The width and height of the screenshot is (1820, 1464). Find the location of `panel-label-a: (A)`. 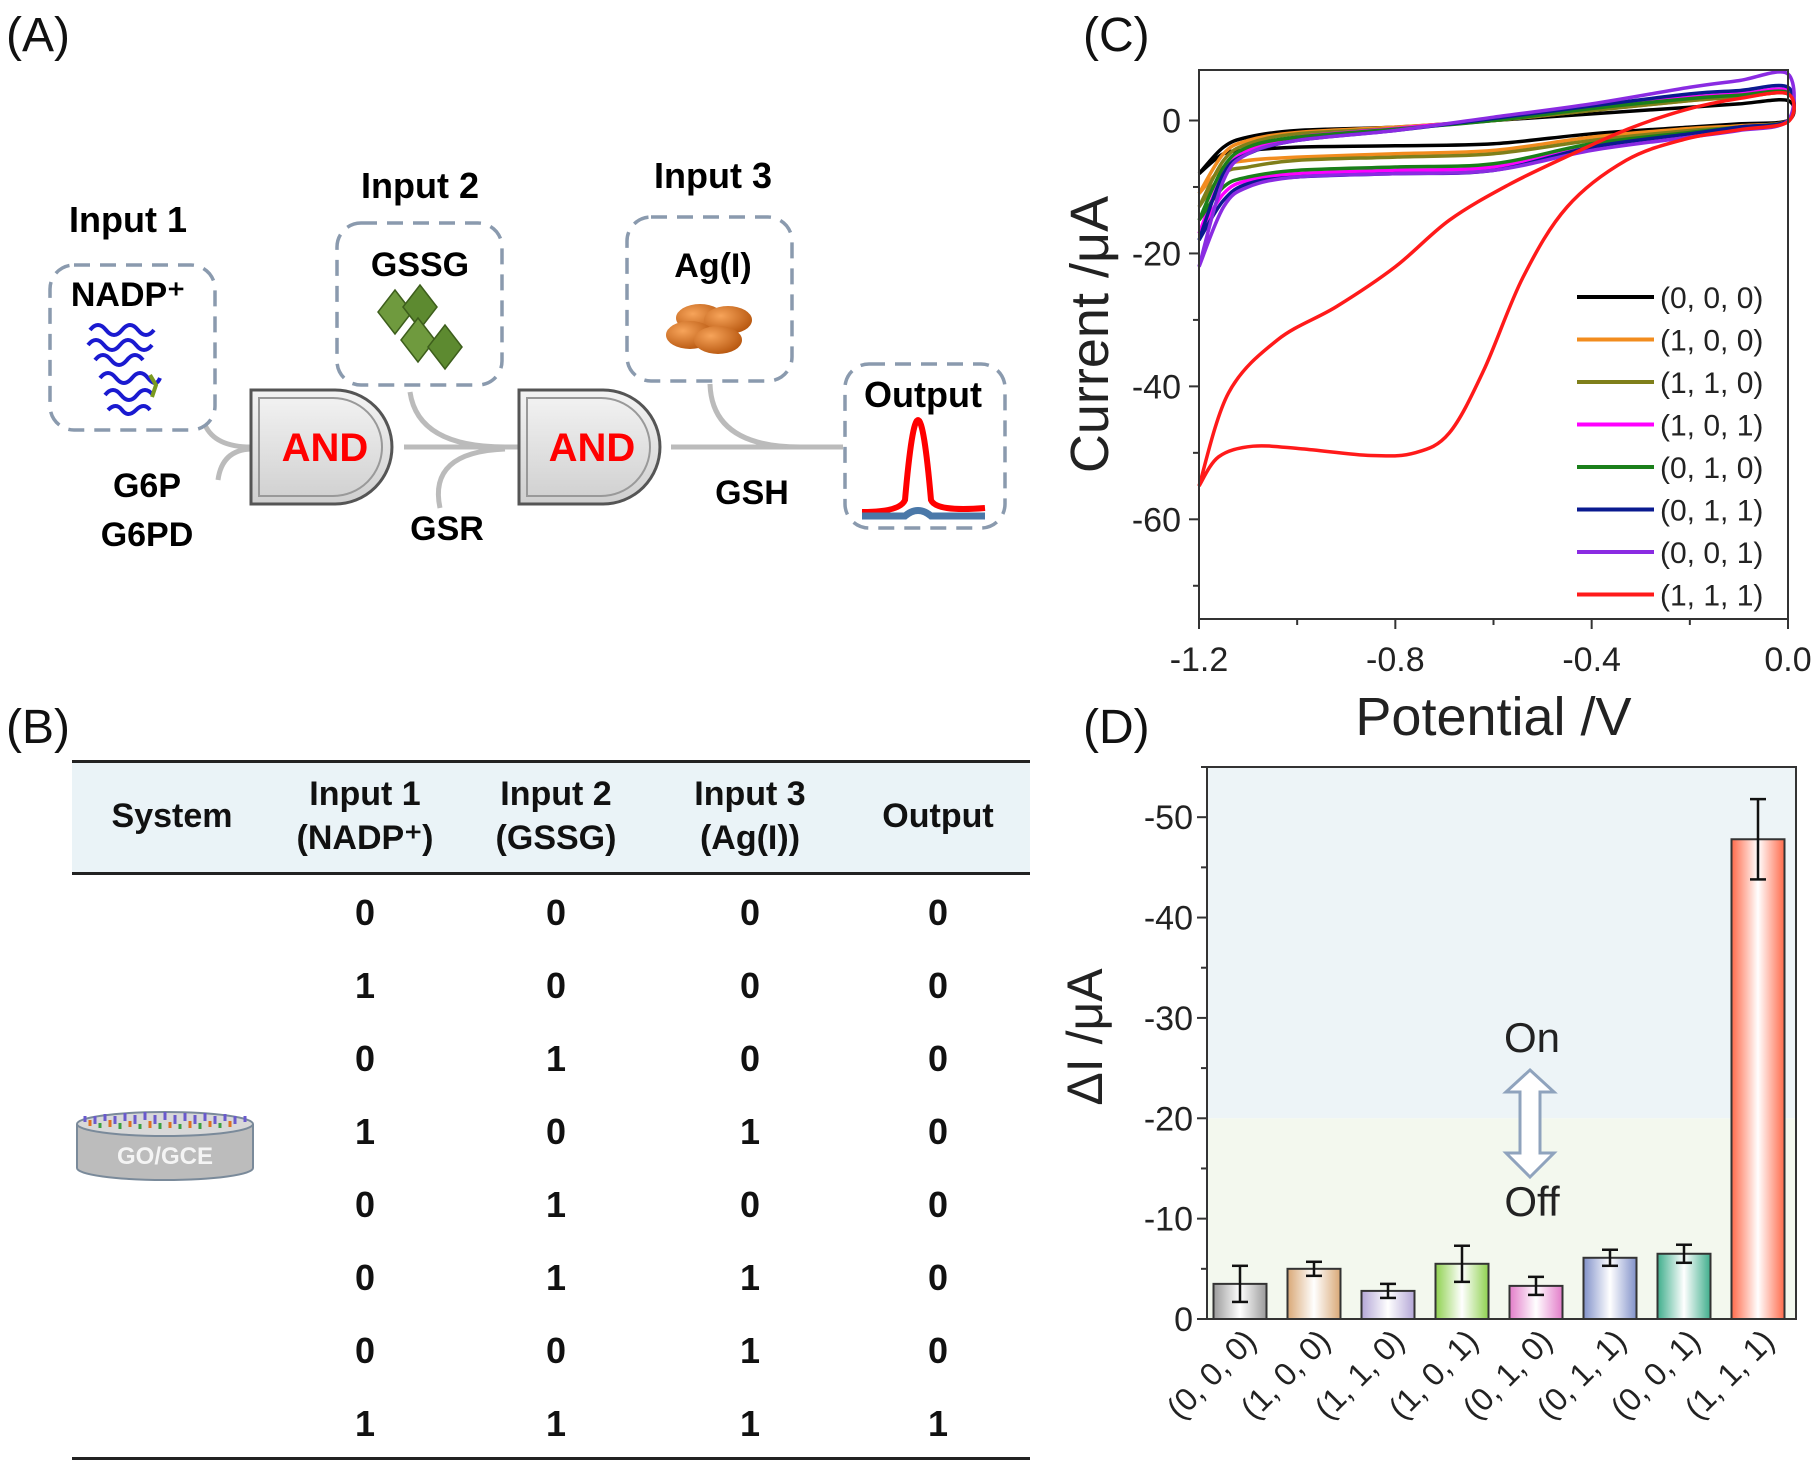

panel-label-a: (A) is located at coordinates (38, 35).